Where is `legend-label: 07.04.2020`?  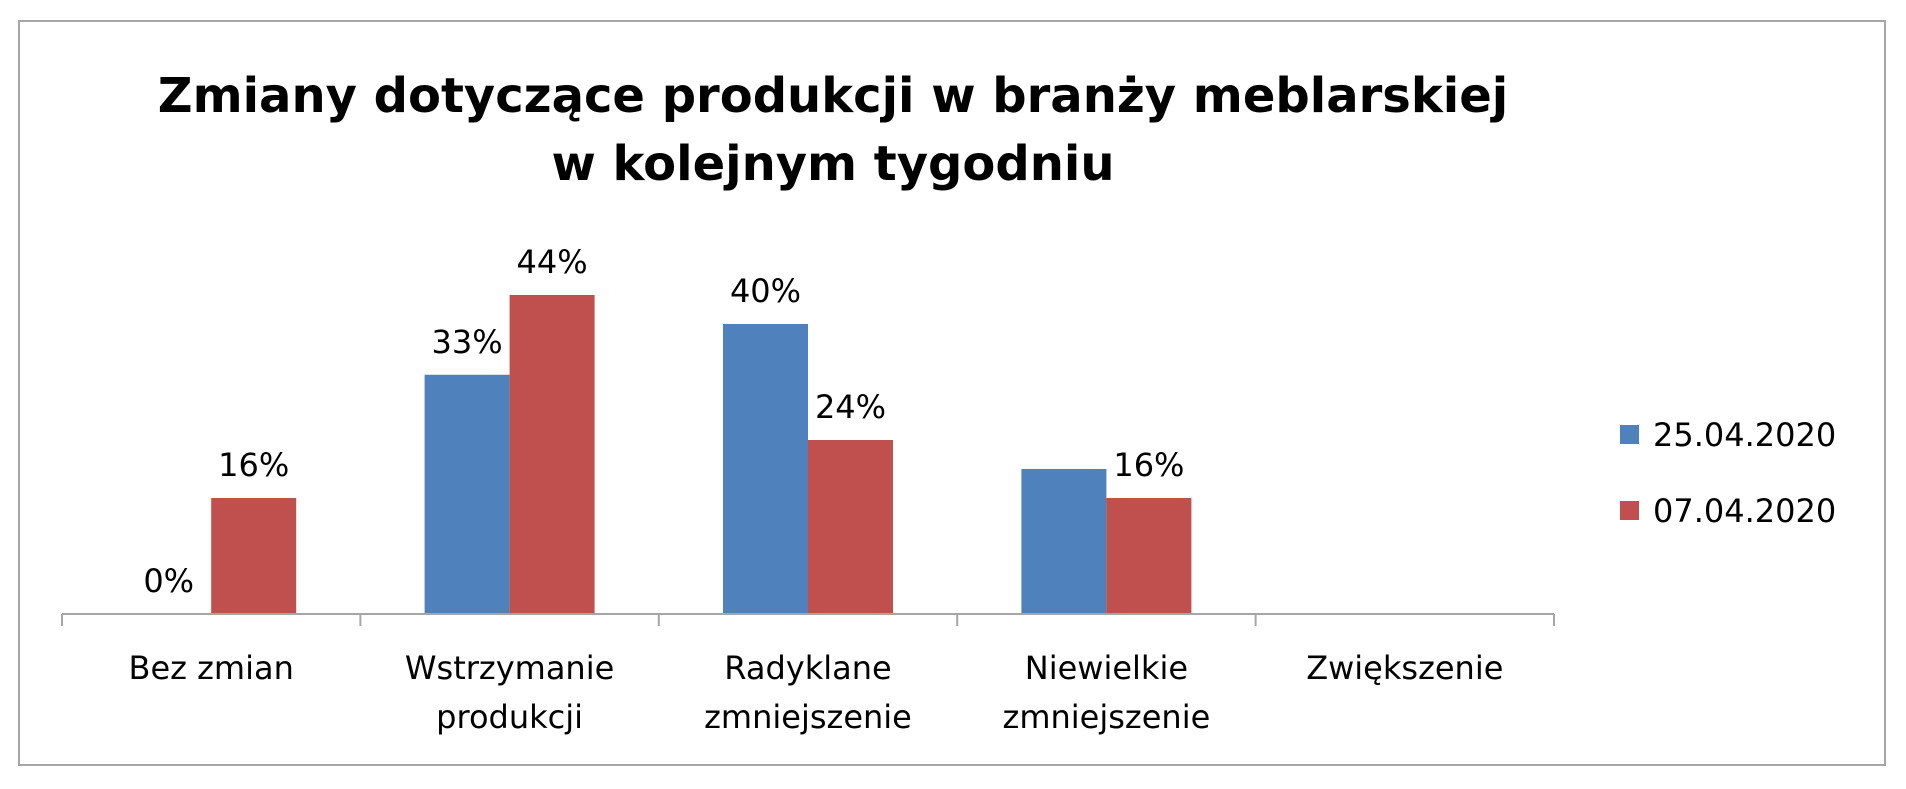
legend-label: 07.04.2020 is located at coordinates (1744, 511).